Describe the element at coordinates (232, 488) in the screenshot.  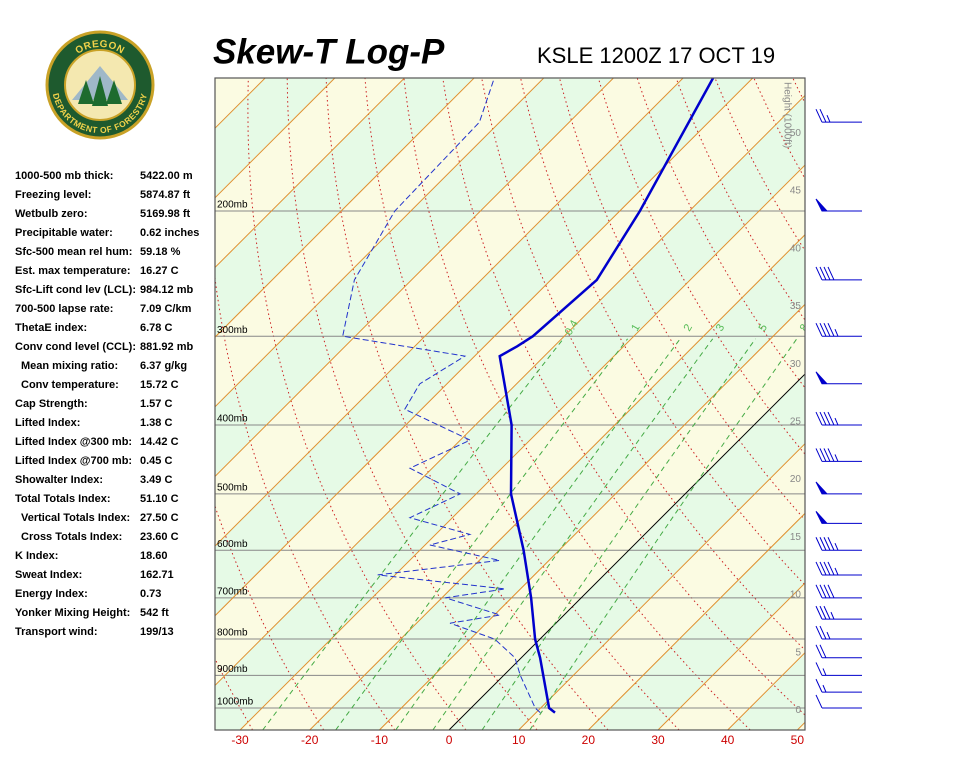
I see `y-tick-label: 500mb` at that location.